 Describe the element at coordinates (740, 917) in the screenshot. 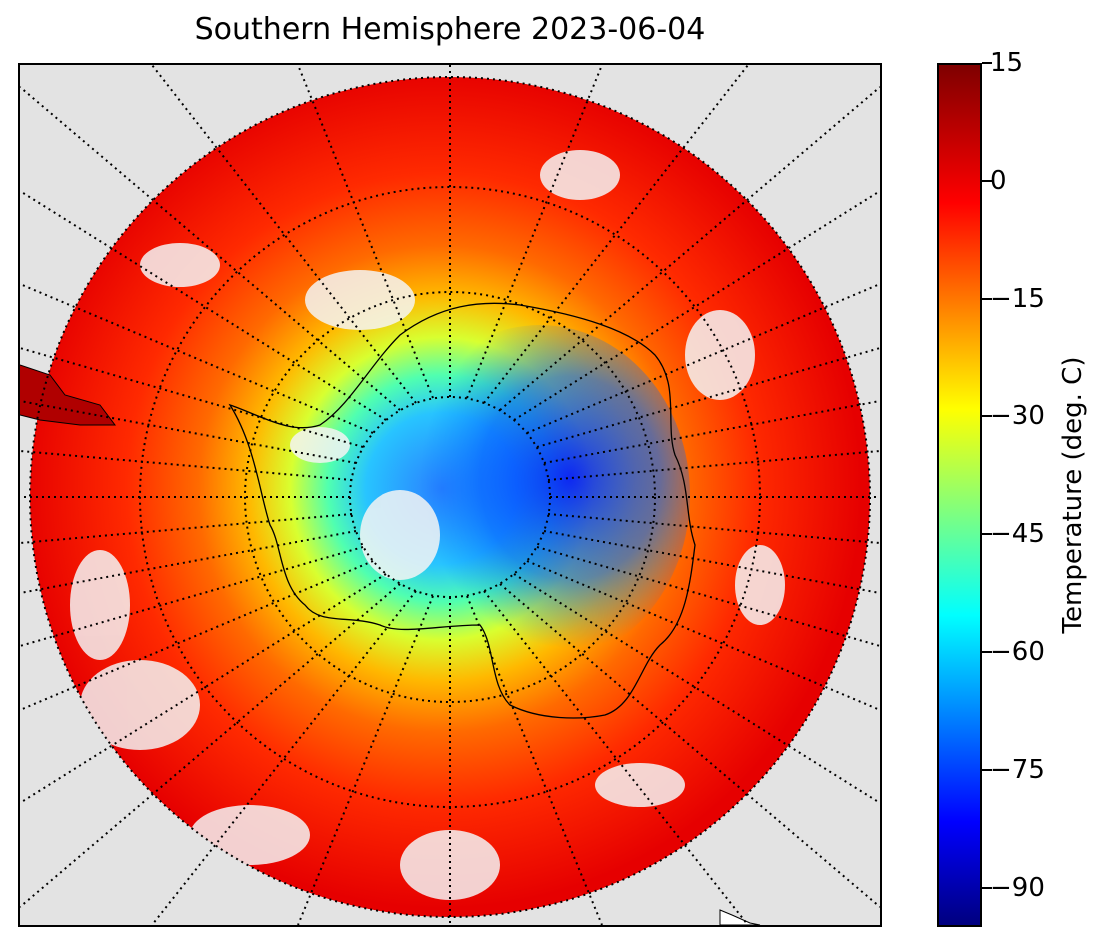

I see `new-zealand-coastline` at that location.